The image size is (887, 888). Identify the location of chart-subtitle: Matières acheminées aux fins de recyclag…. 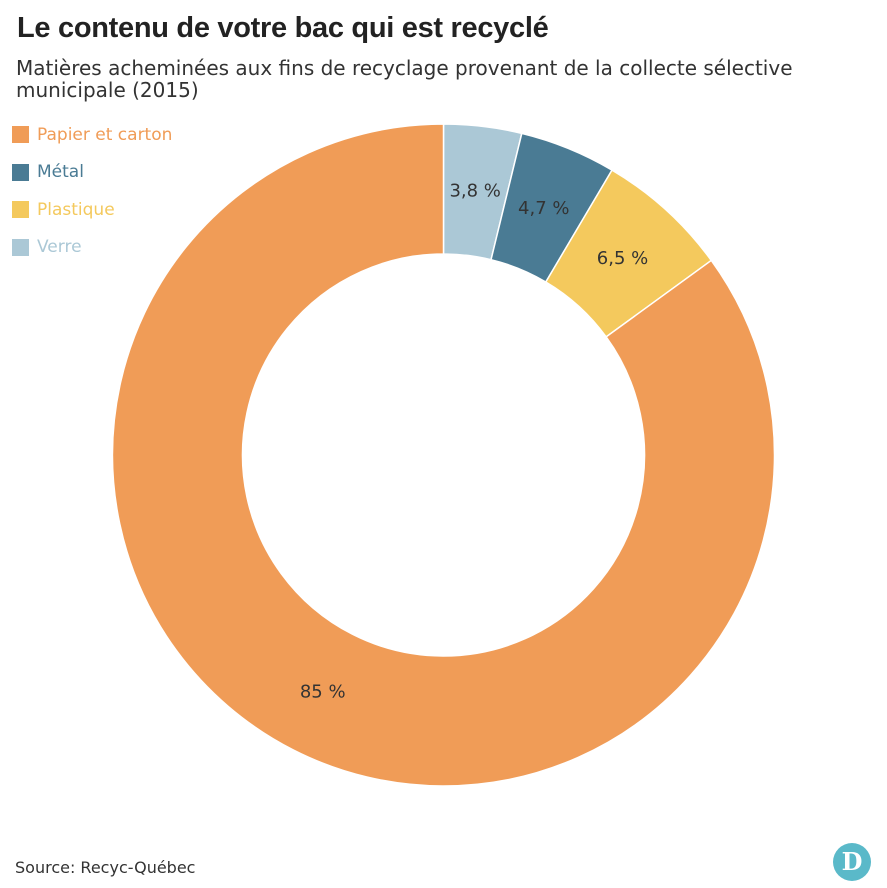
(404, 79).